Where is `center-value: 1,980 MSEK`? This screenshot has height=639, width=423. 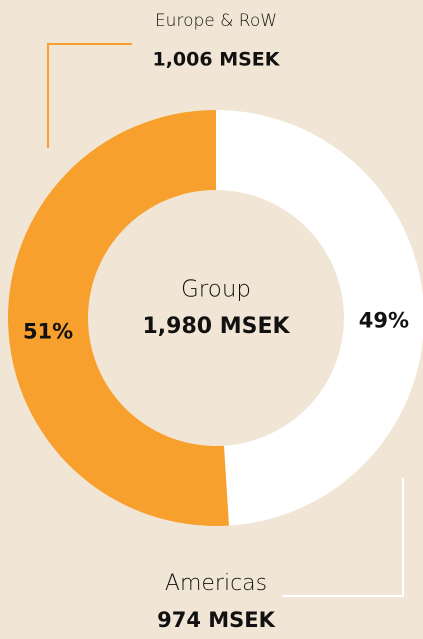 center-value: 1,980 MSEK is located at coordinates (216, 326).